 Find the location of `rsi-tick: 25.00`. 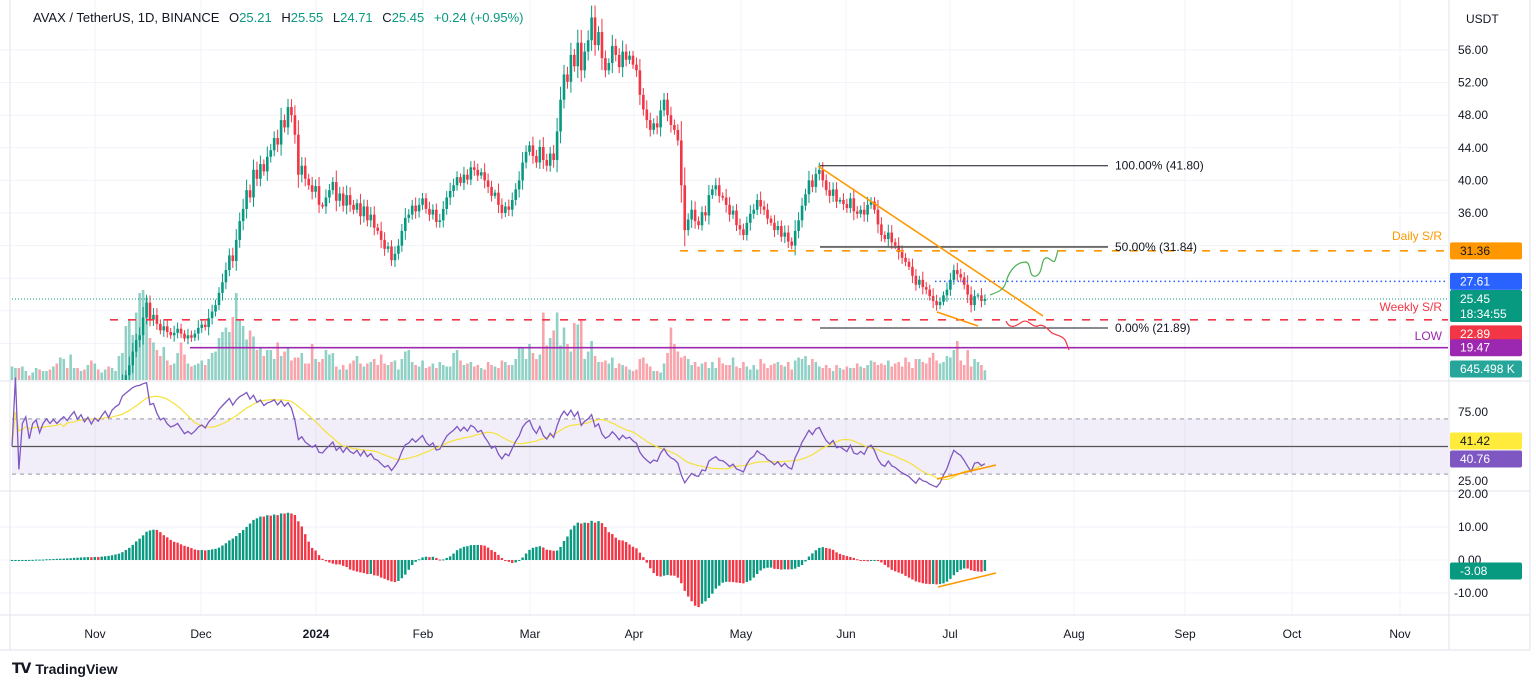

rsi-tick: 25.00 is located at coordinates (1473, 481).